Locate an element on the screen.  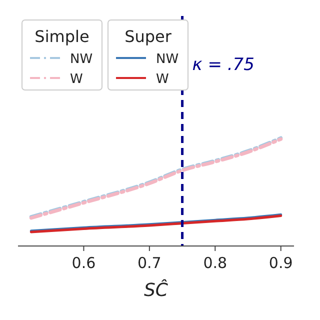
text: Super is located at coordinates (148, 36).